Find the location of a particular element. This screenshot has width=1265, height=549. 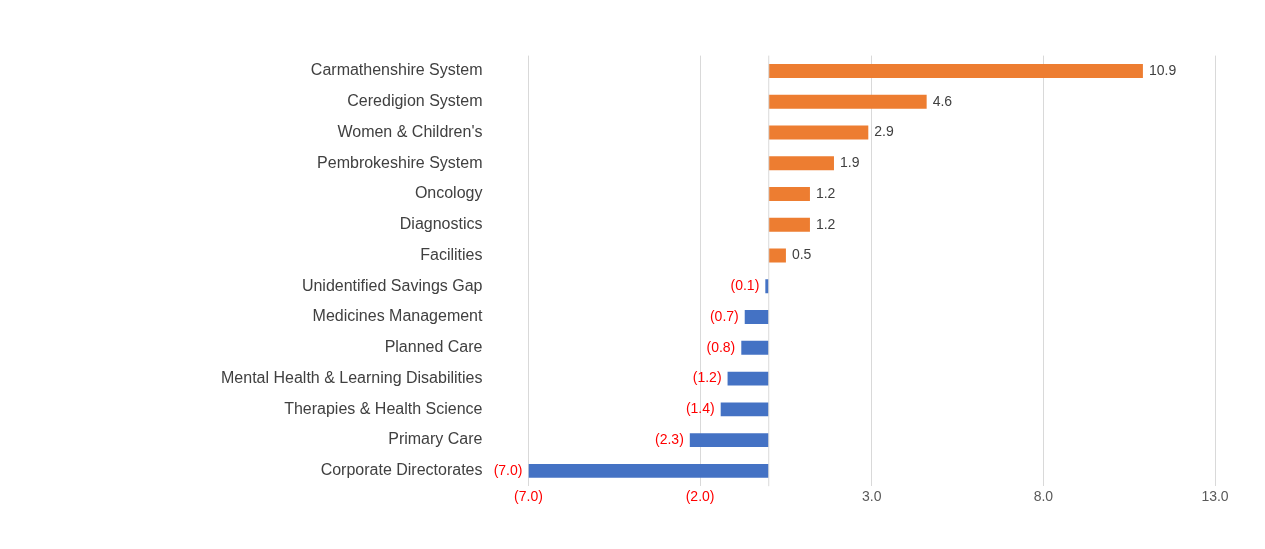

data-label: 1.9 is located at coordinates (849, 162).